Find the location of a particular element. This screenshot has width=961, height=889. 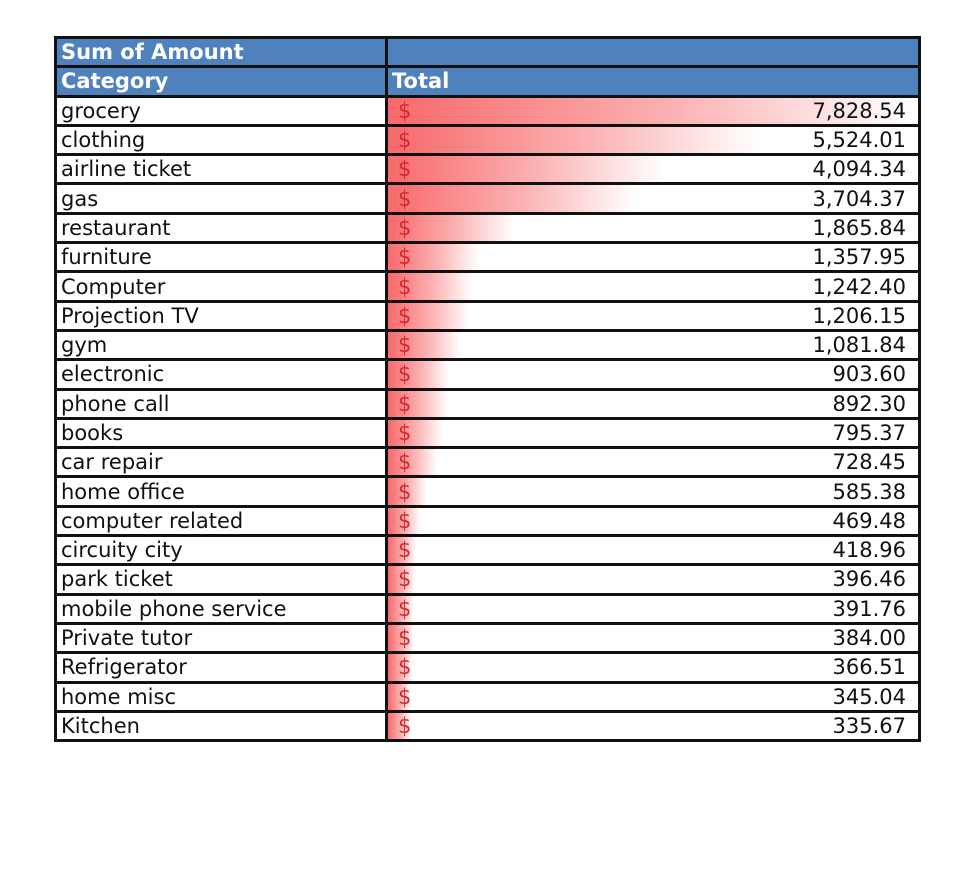

category-cell: Private tutor is located at coordinates (221, 638).